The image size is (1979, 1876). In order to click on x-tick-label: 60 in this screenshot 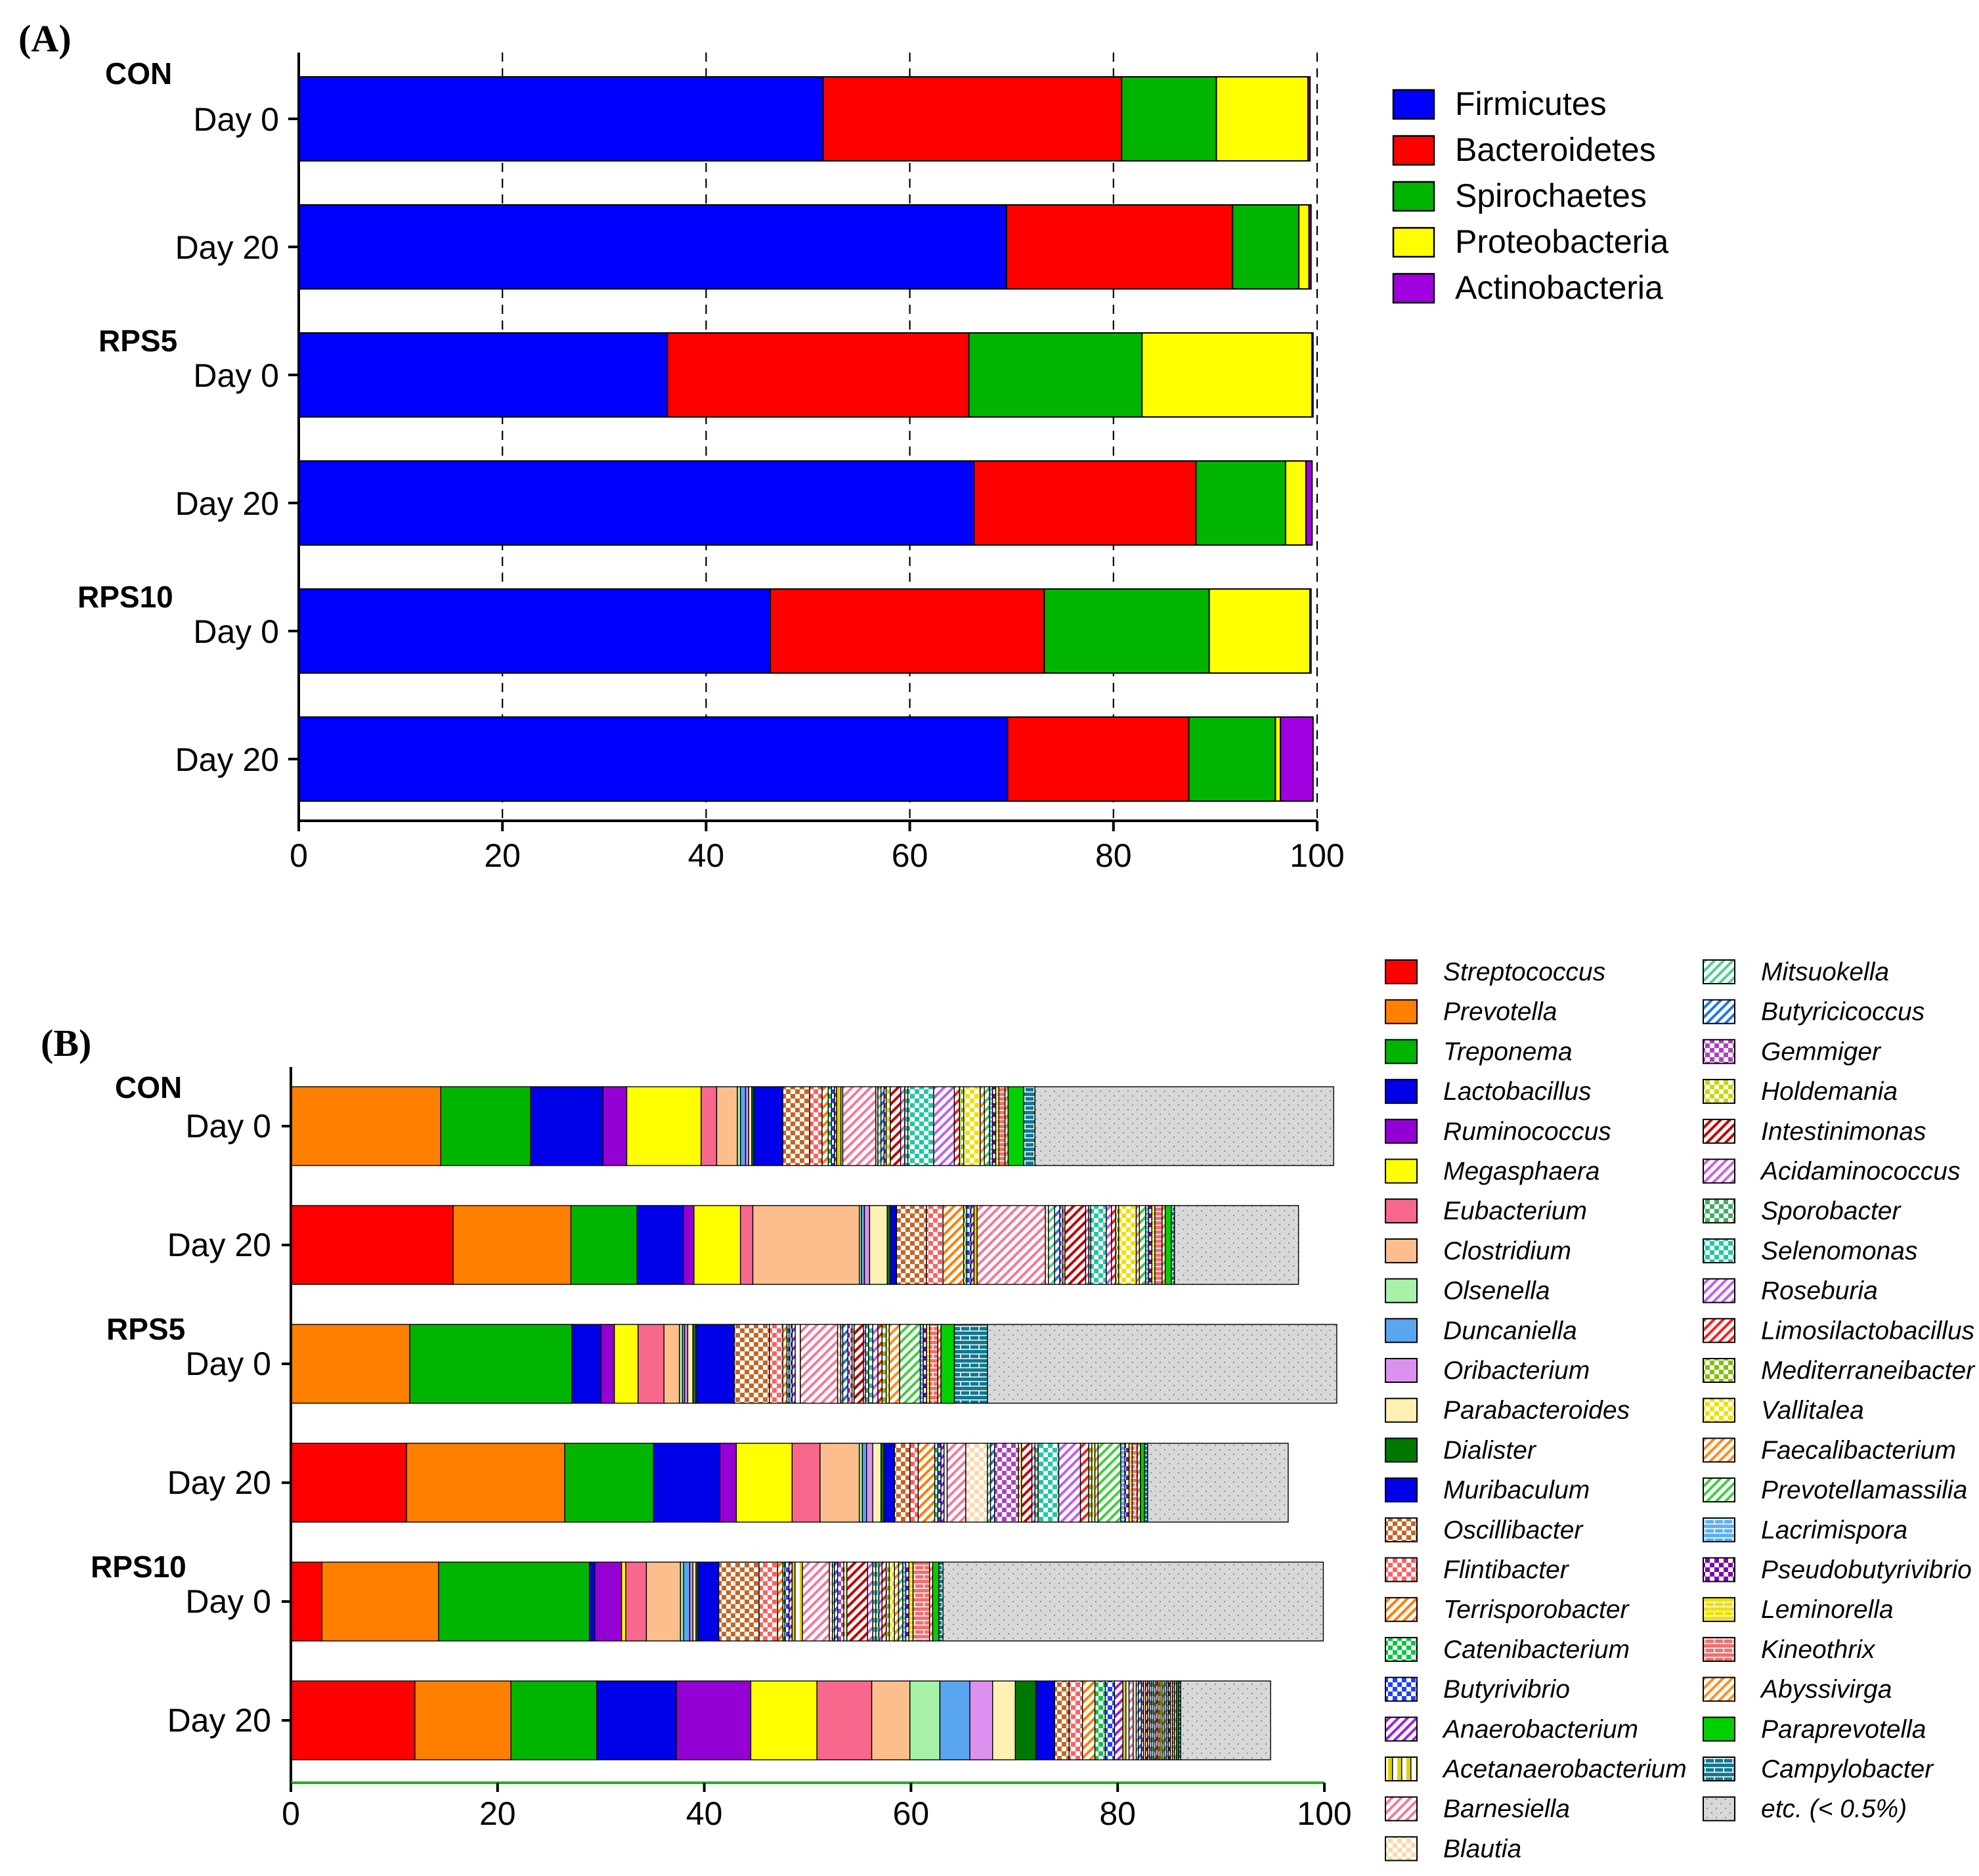, I will do `click(910, 855)`.